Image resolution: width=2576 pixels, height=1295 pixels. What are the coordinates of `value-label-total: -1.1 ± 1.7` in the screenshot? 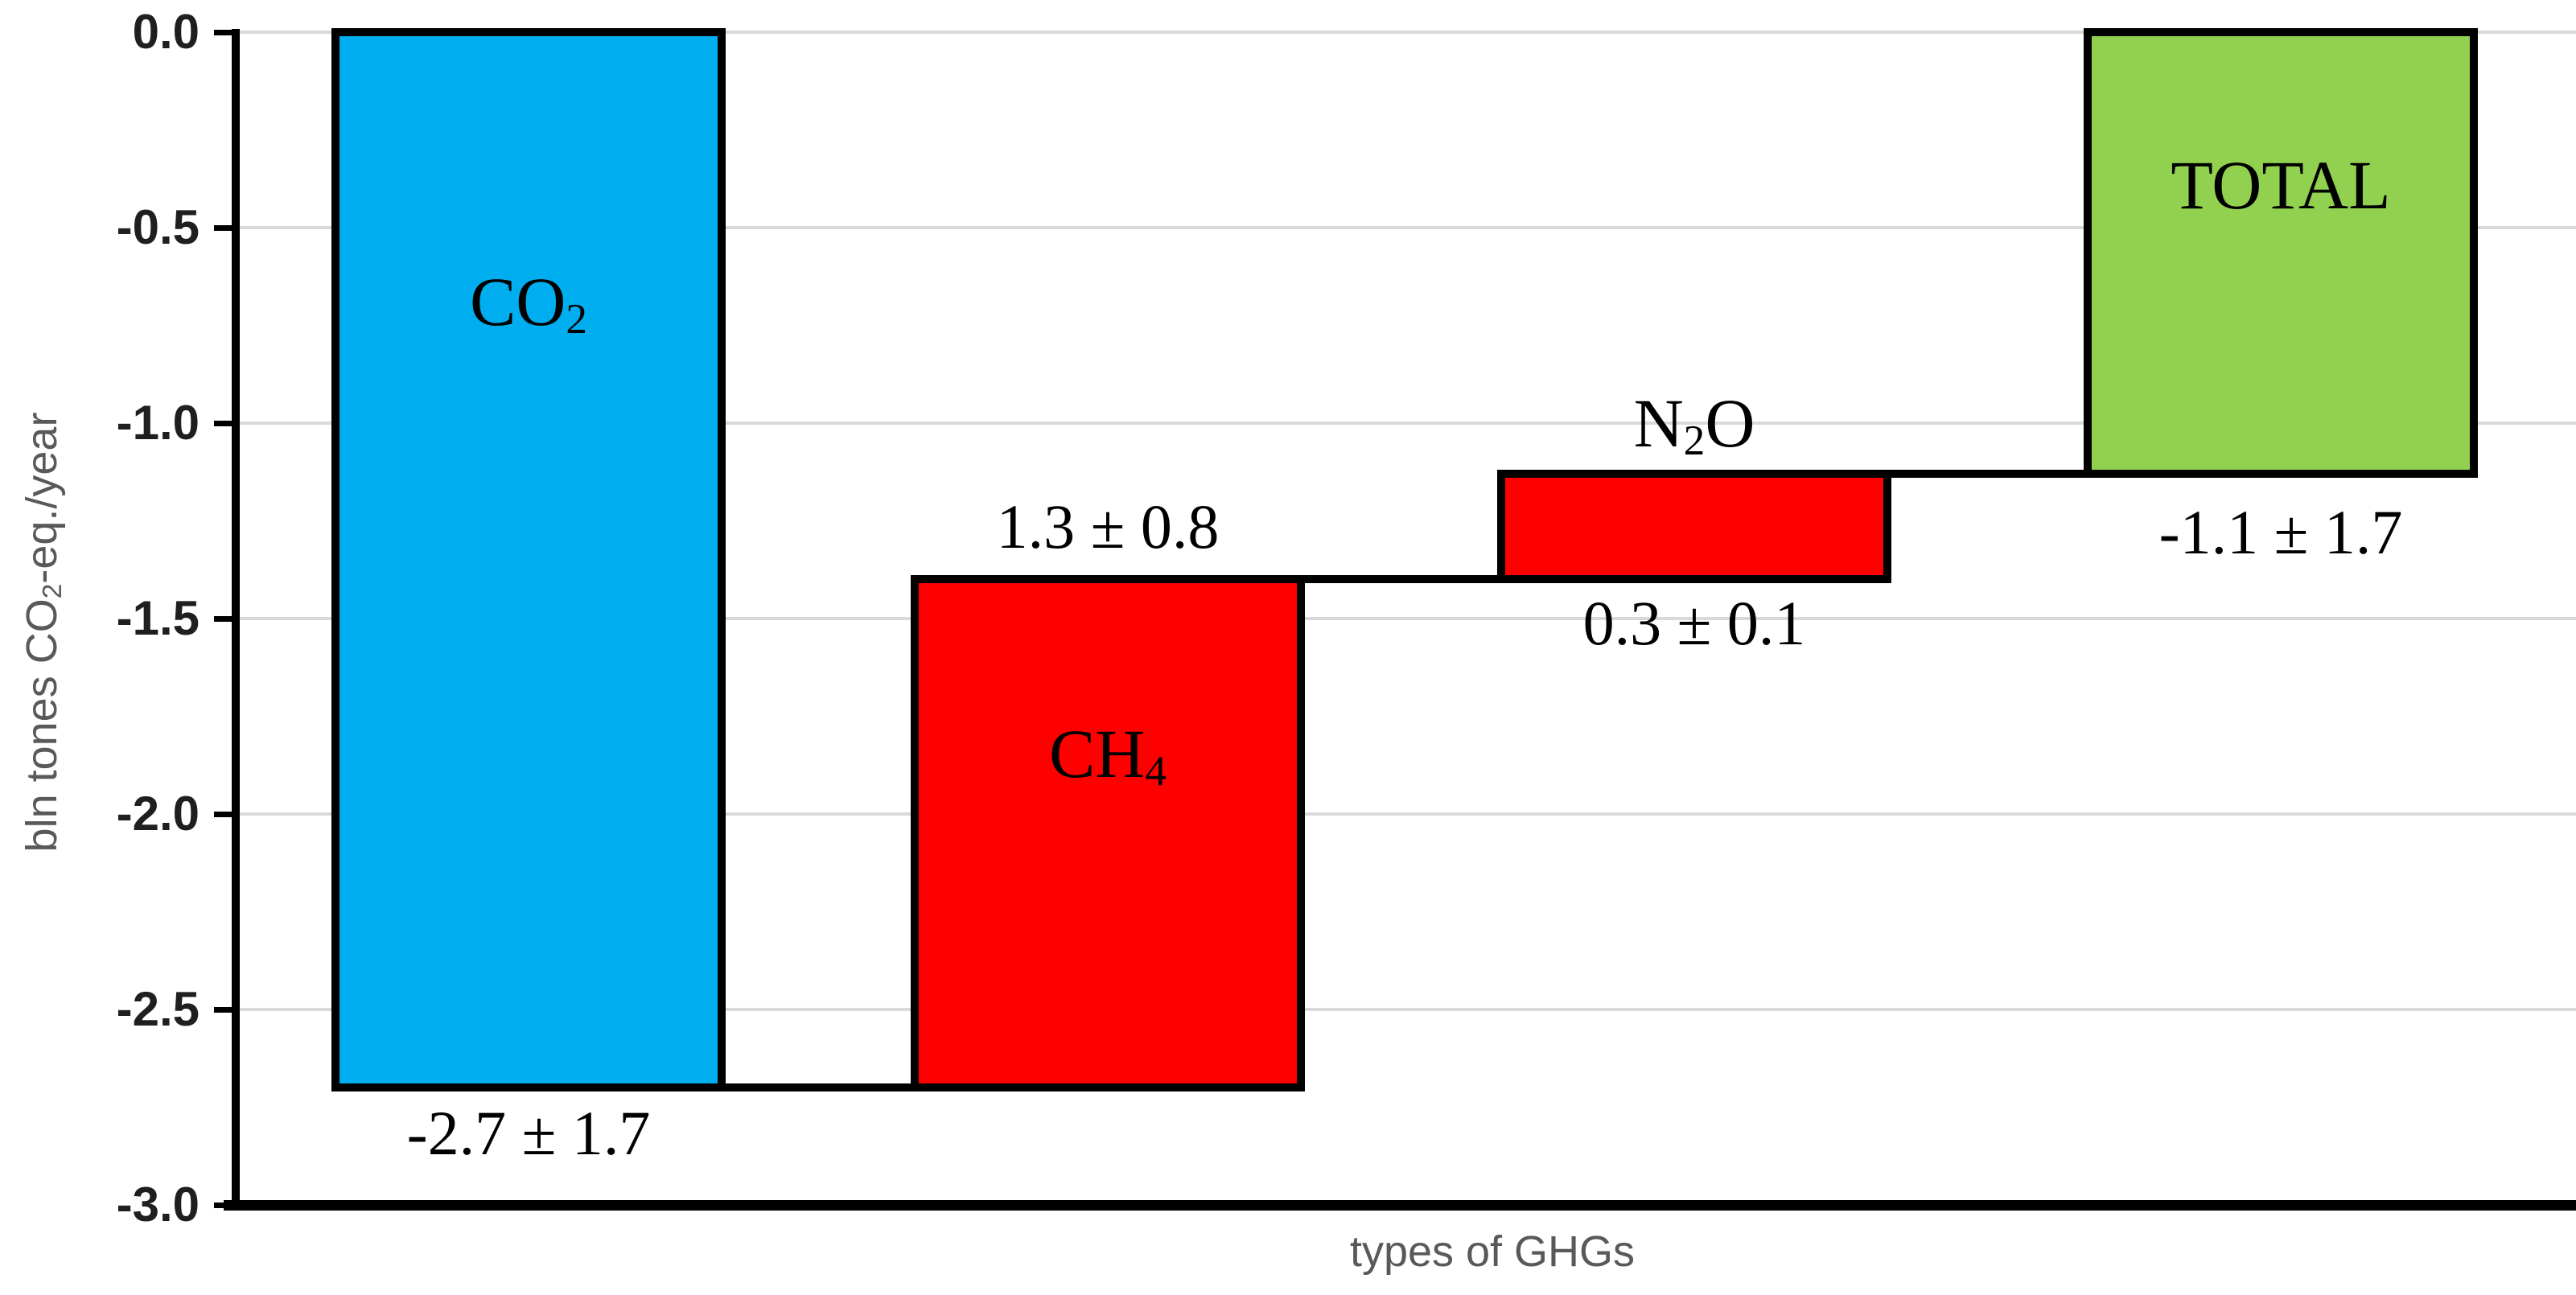 It's located at (2280, 532).